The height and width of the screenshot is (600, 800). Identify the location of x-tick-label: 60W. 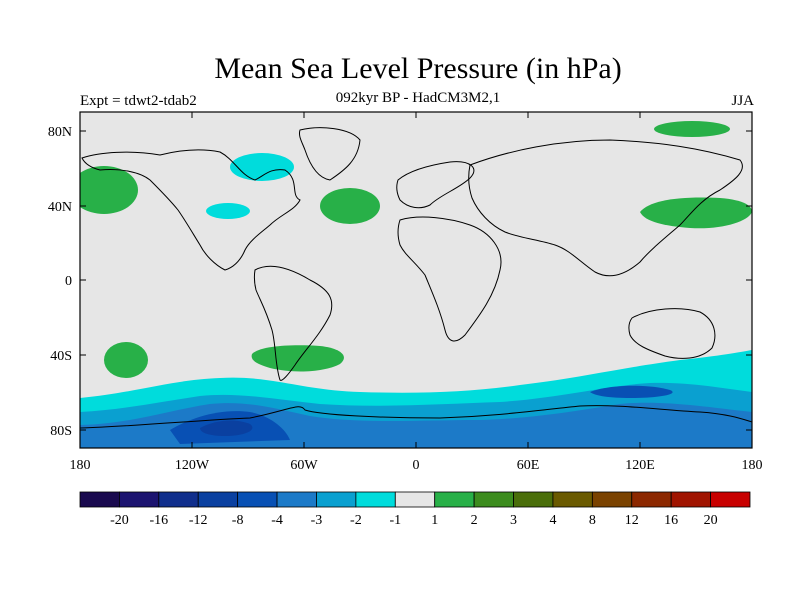
(304, 465).